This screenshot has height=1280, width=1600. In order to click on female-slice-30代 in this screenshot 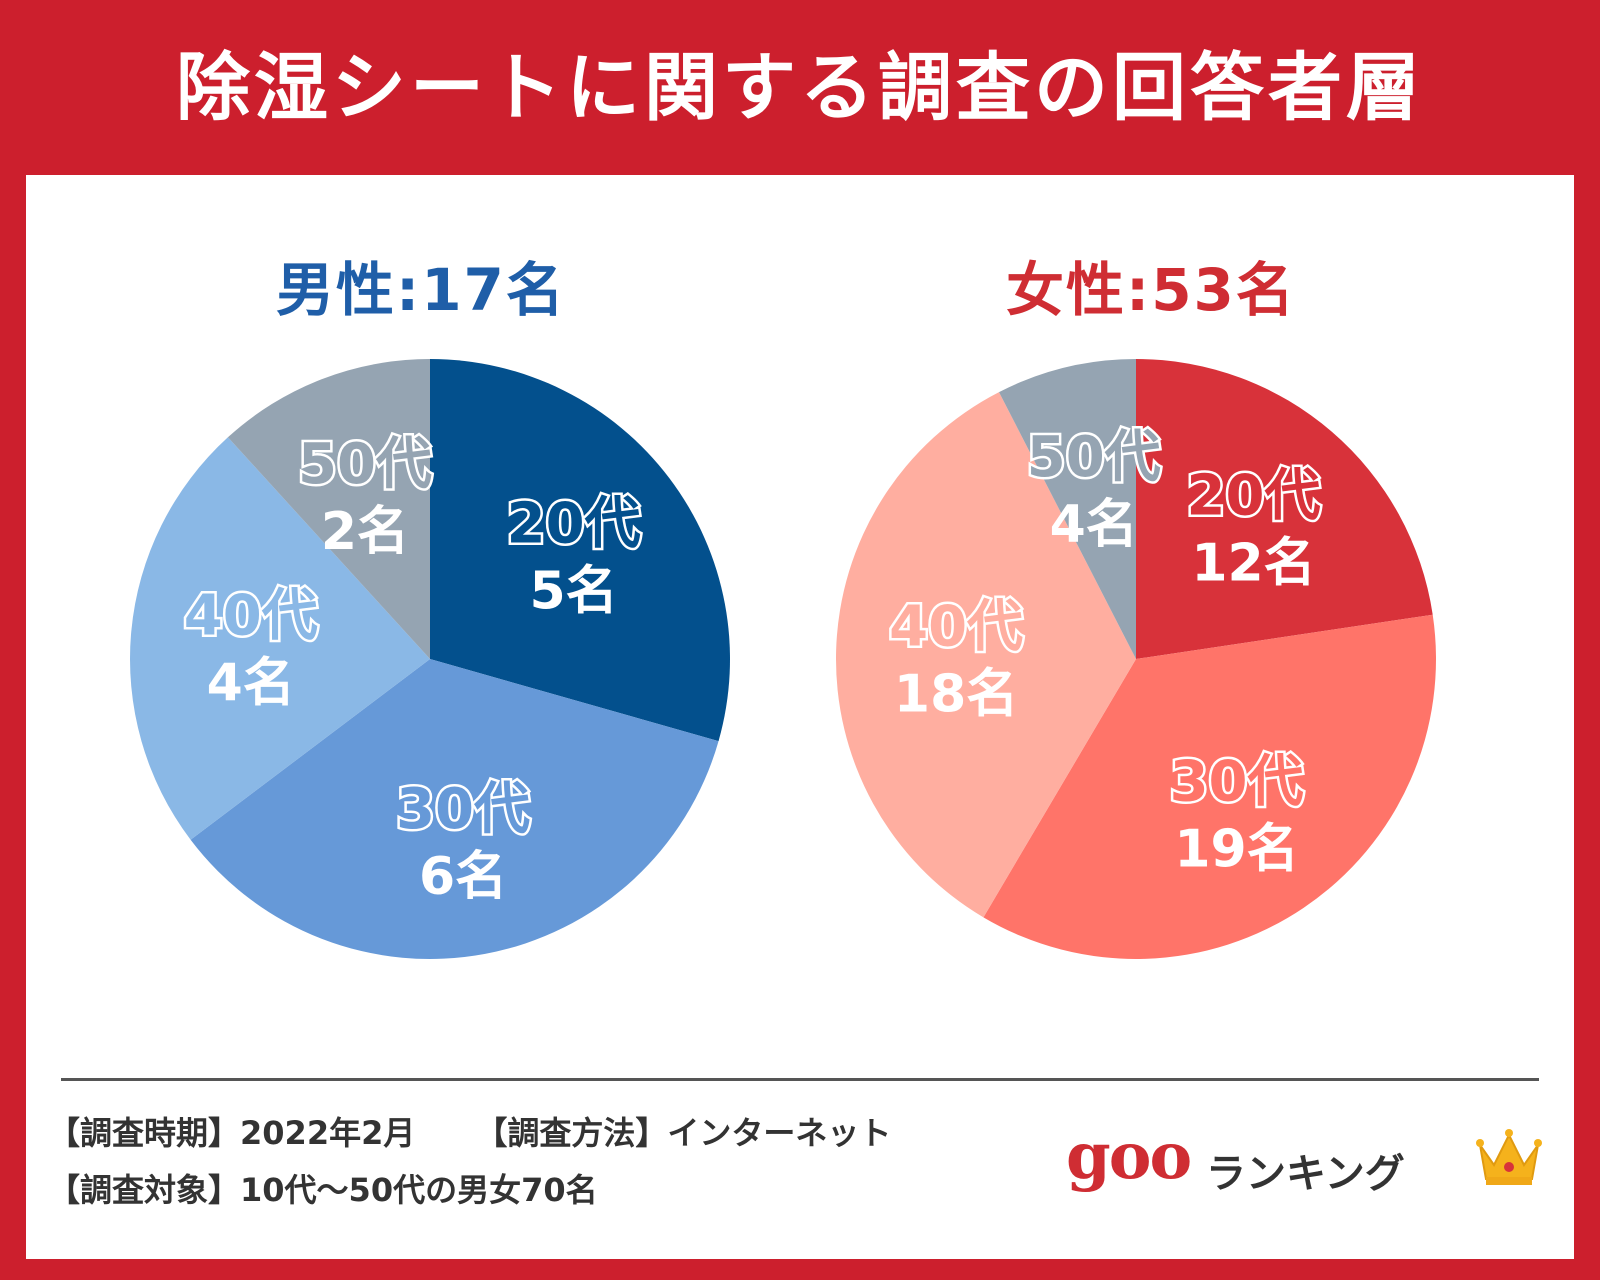, I will do `click(1209, 787)`.